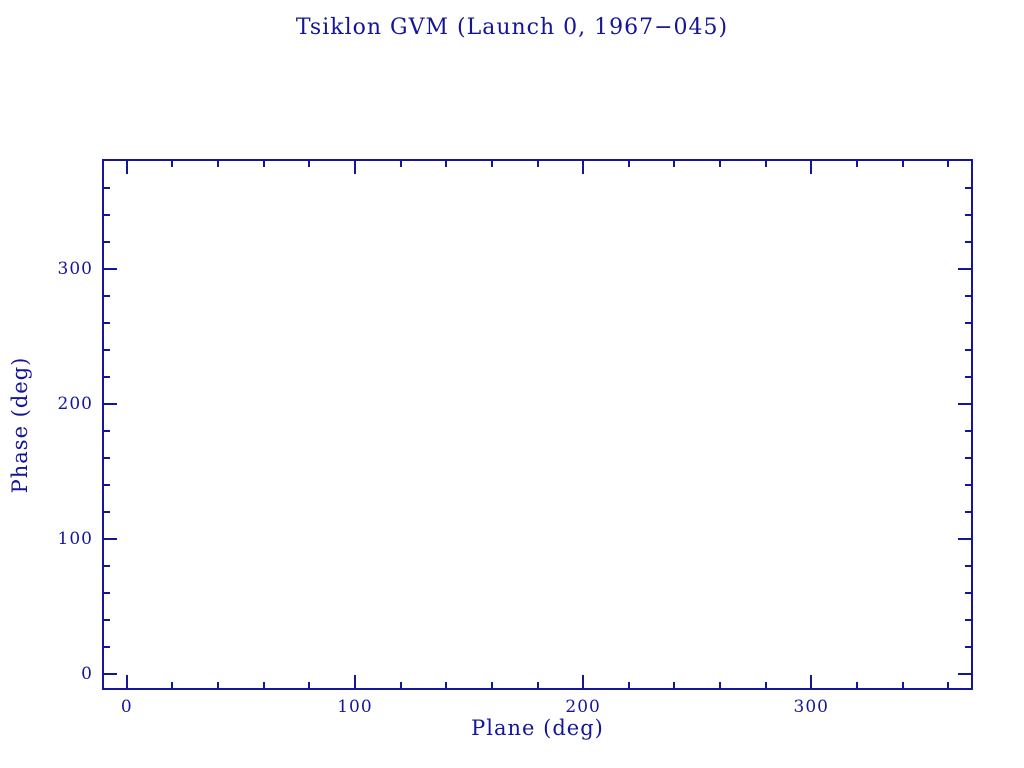 This screenshot has height=768, width=1024. What do you see at coordinates (75, 539) in the screenshot?
I see `y-tick-label: 100` at bounding box center [75, 539].